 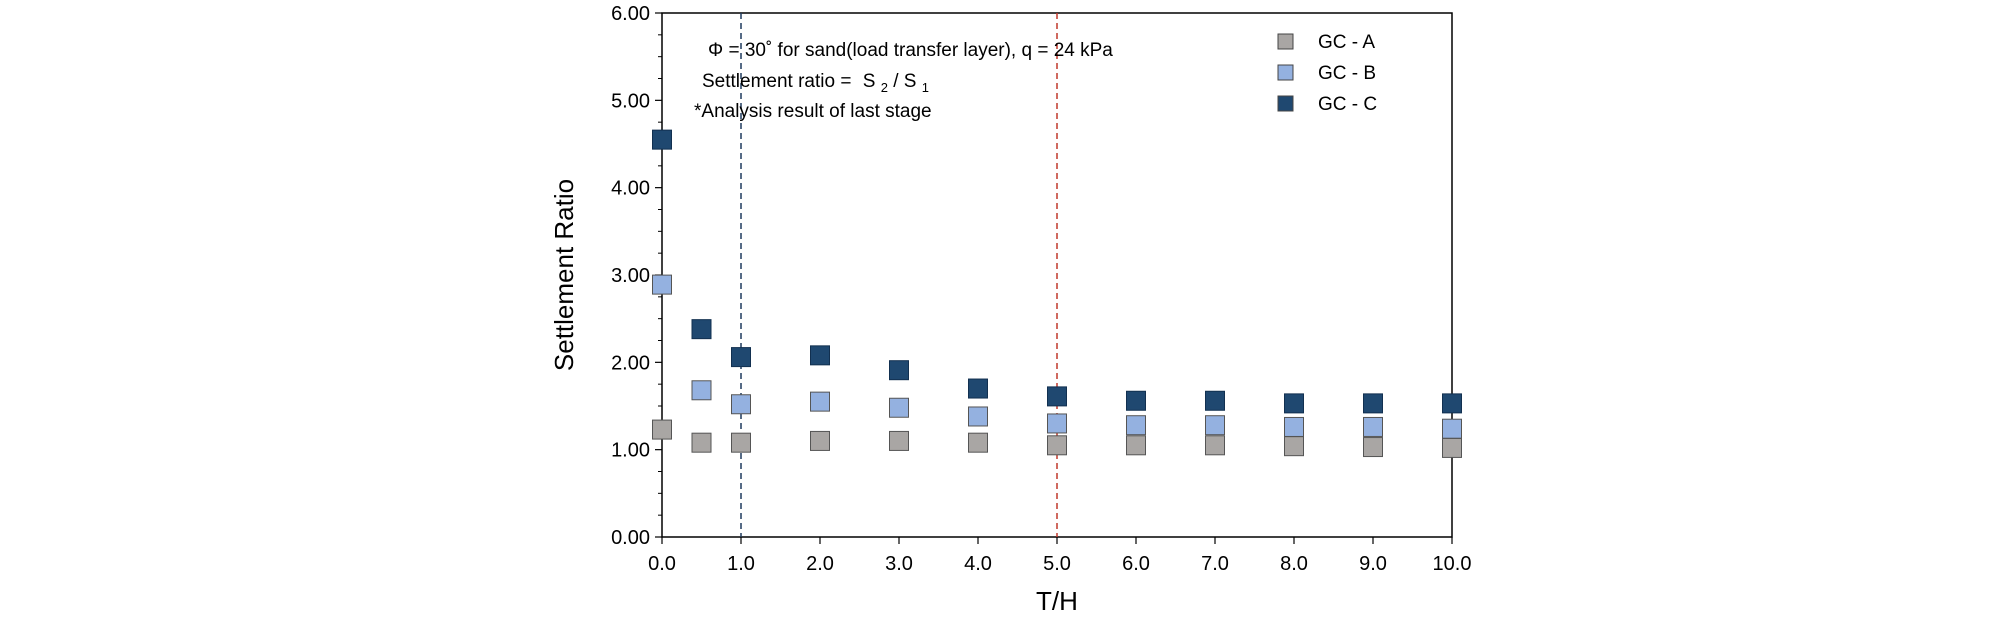 I want to click on legend-swatch-gc-c, so click(x=1285, y=103).